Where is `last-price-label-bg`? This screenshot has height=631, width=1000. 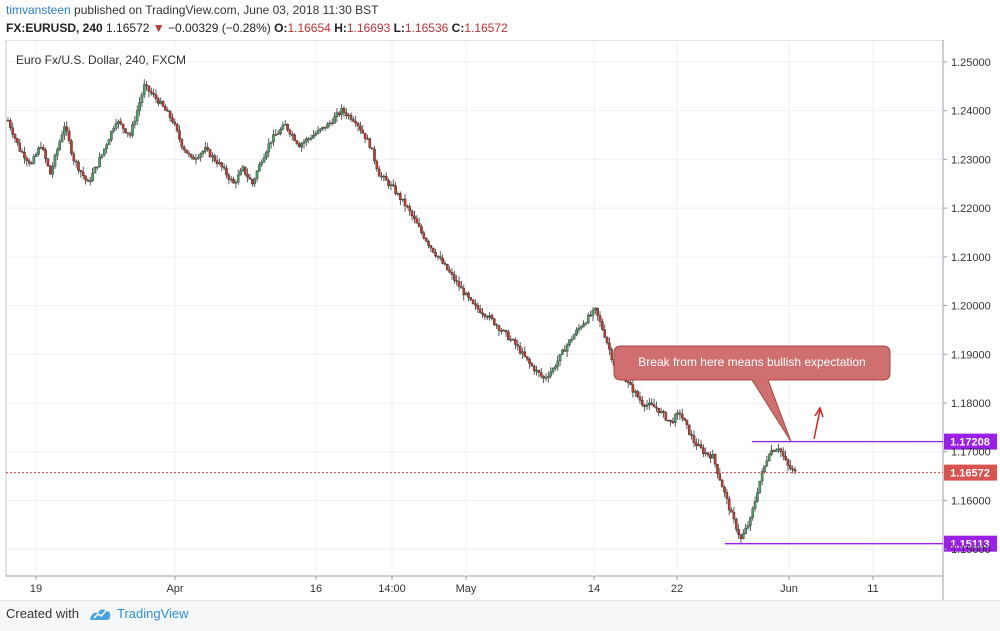 last-price-label-bg is located at coordinates (970, 472).